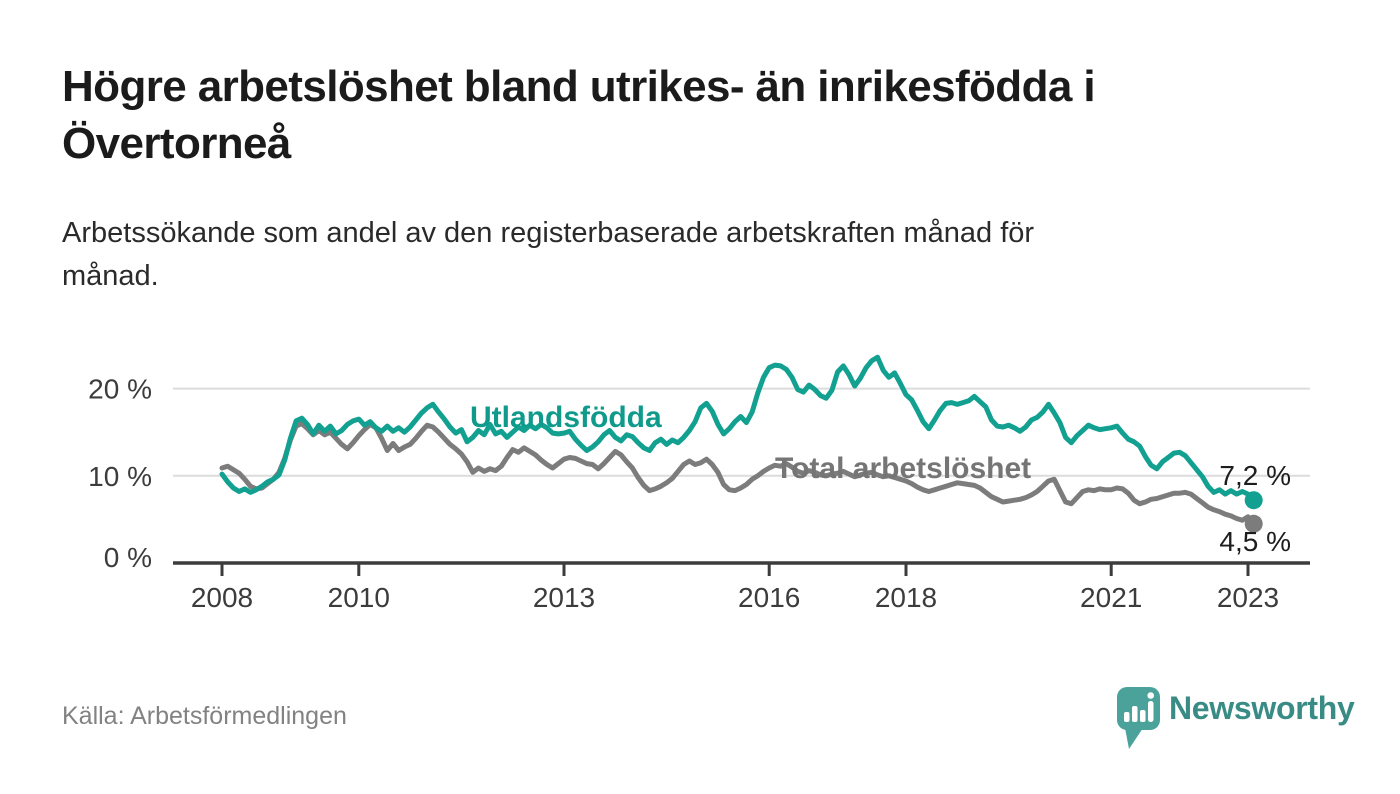 The height and width of the screenshot is (794, 1400). What do you see at coordinates (903, 468) in the screenshot?
I see `series-label-total-arbetsloshet: Total arbetslöshet` at bounding box center [903, 468].